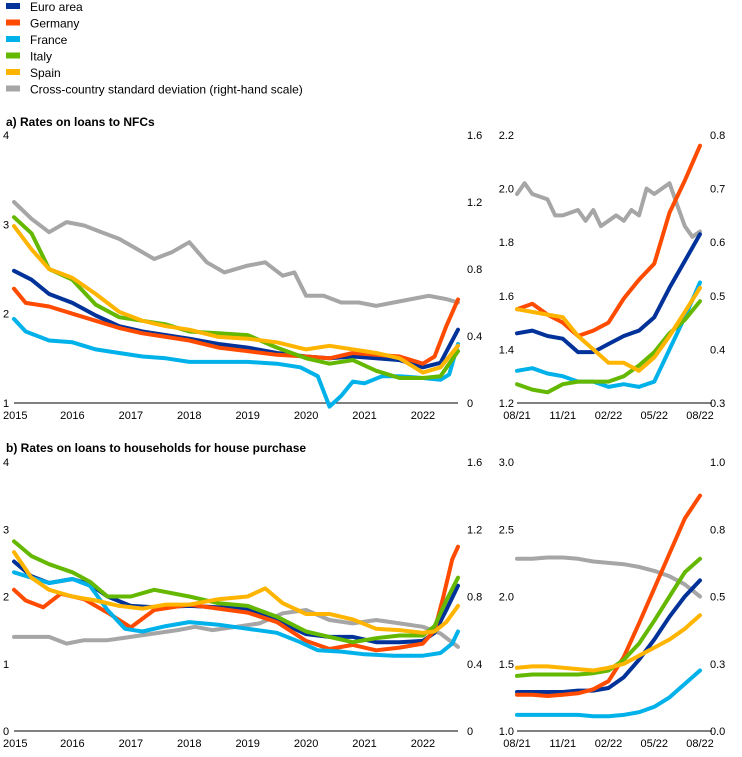 This screenshot has width=742, height=757. I want to click on y-left-tick-label: 1.4, so click(506, 350).